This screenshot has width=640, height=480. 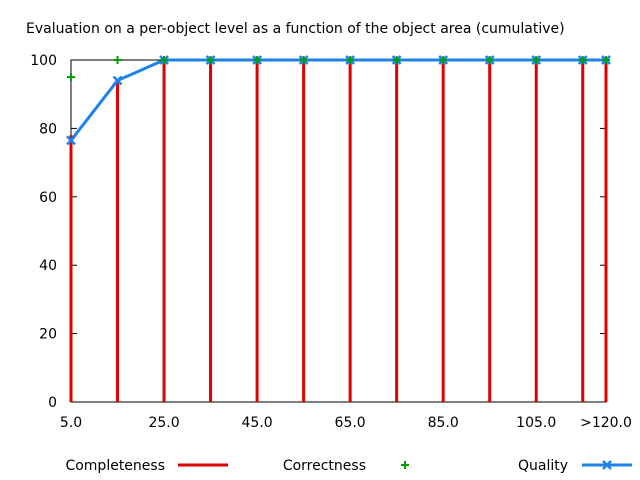 What do you see at coordinates (338, 69) in the screenshot?
I see `correctness-series` at bounding box center [338, 69].